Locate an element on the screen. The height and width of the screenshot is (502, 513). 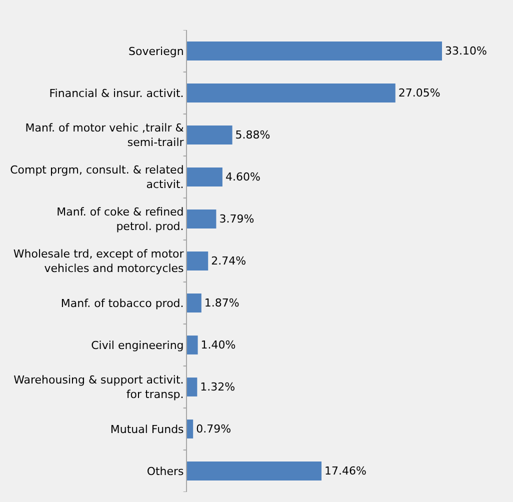
data-label: 17.46% is located at coordinates (345, 471).